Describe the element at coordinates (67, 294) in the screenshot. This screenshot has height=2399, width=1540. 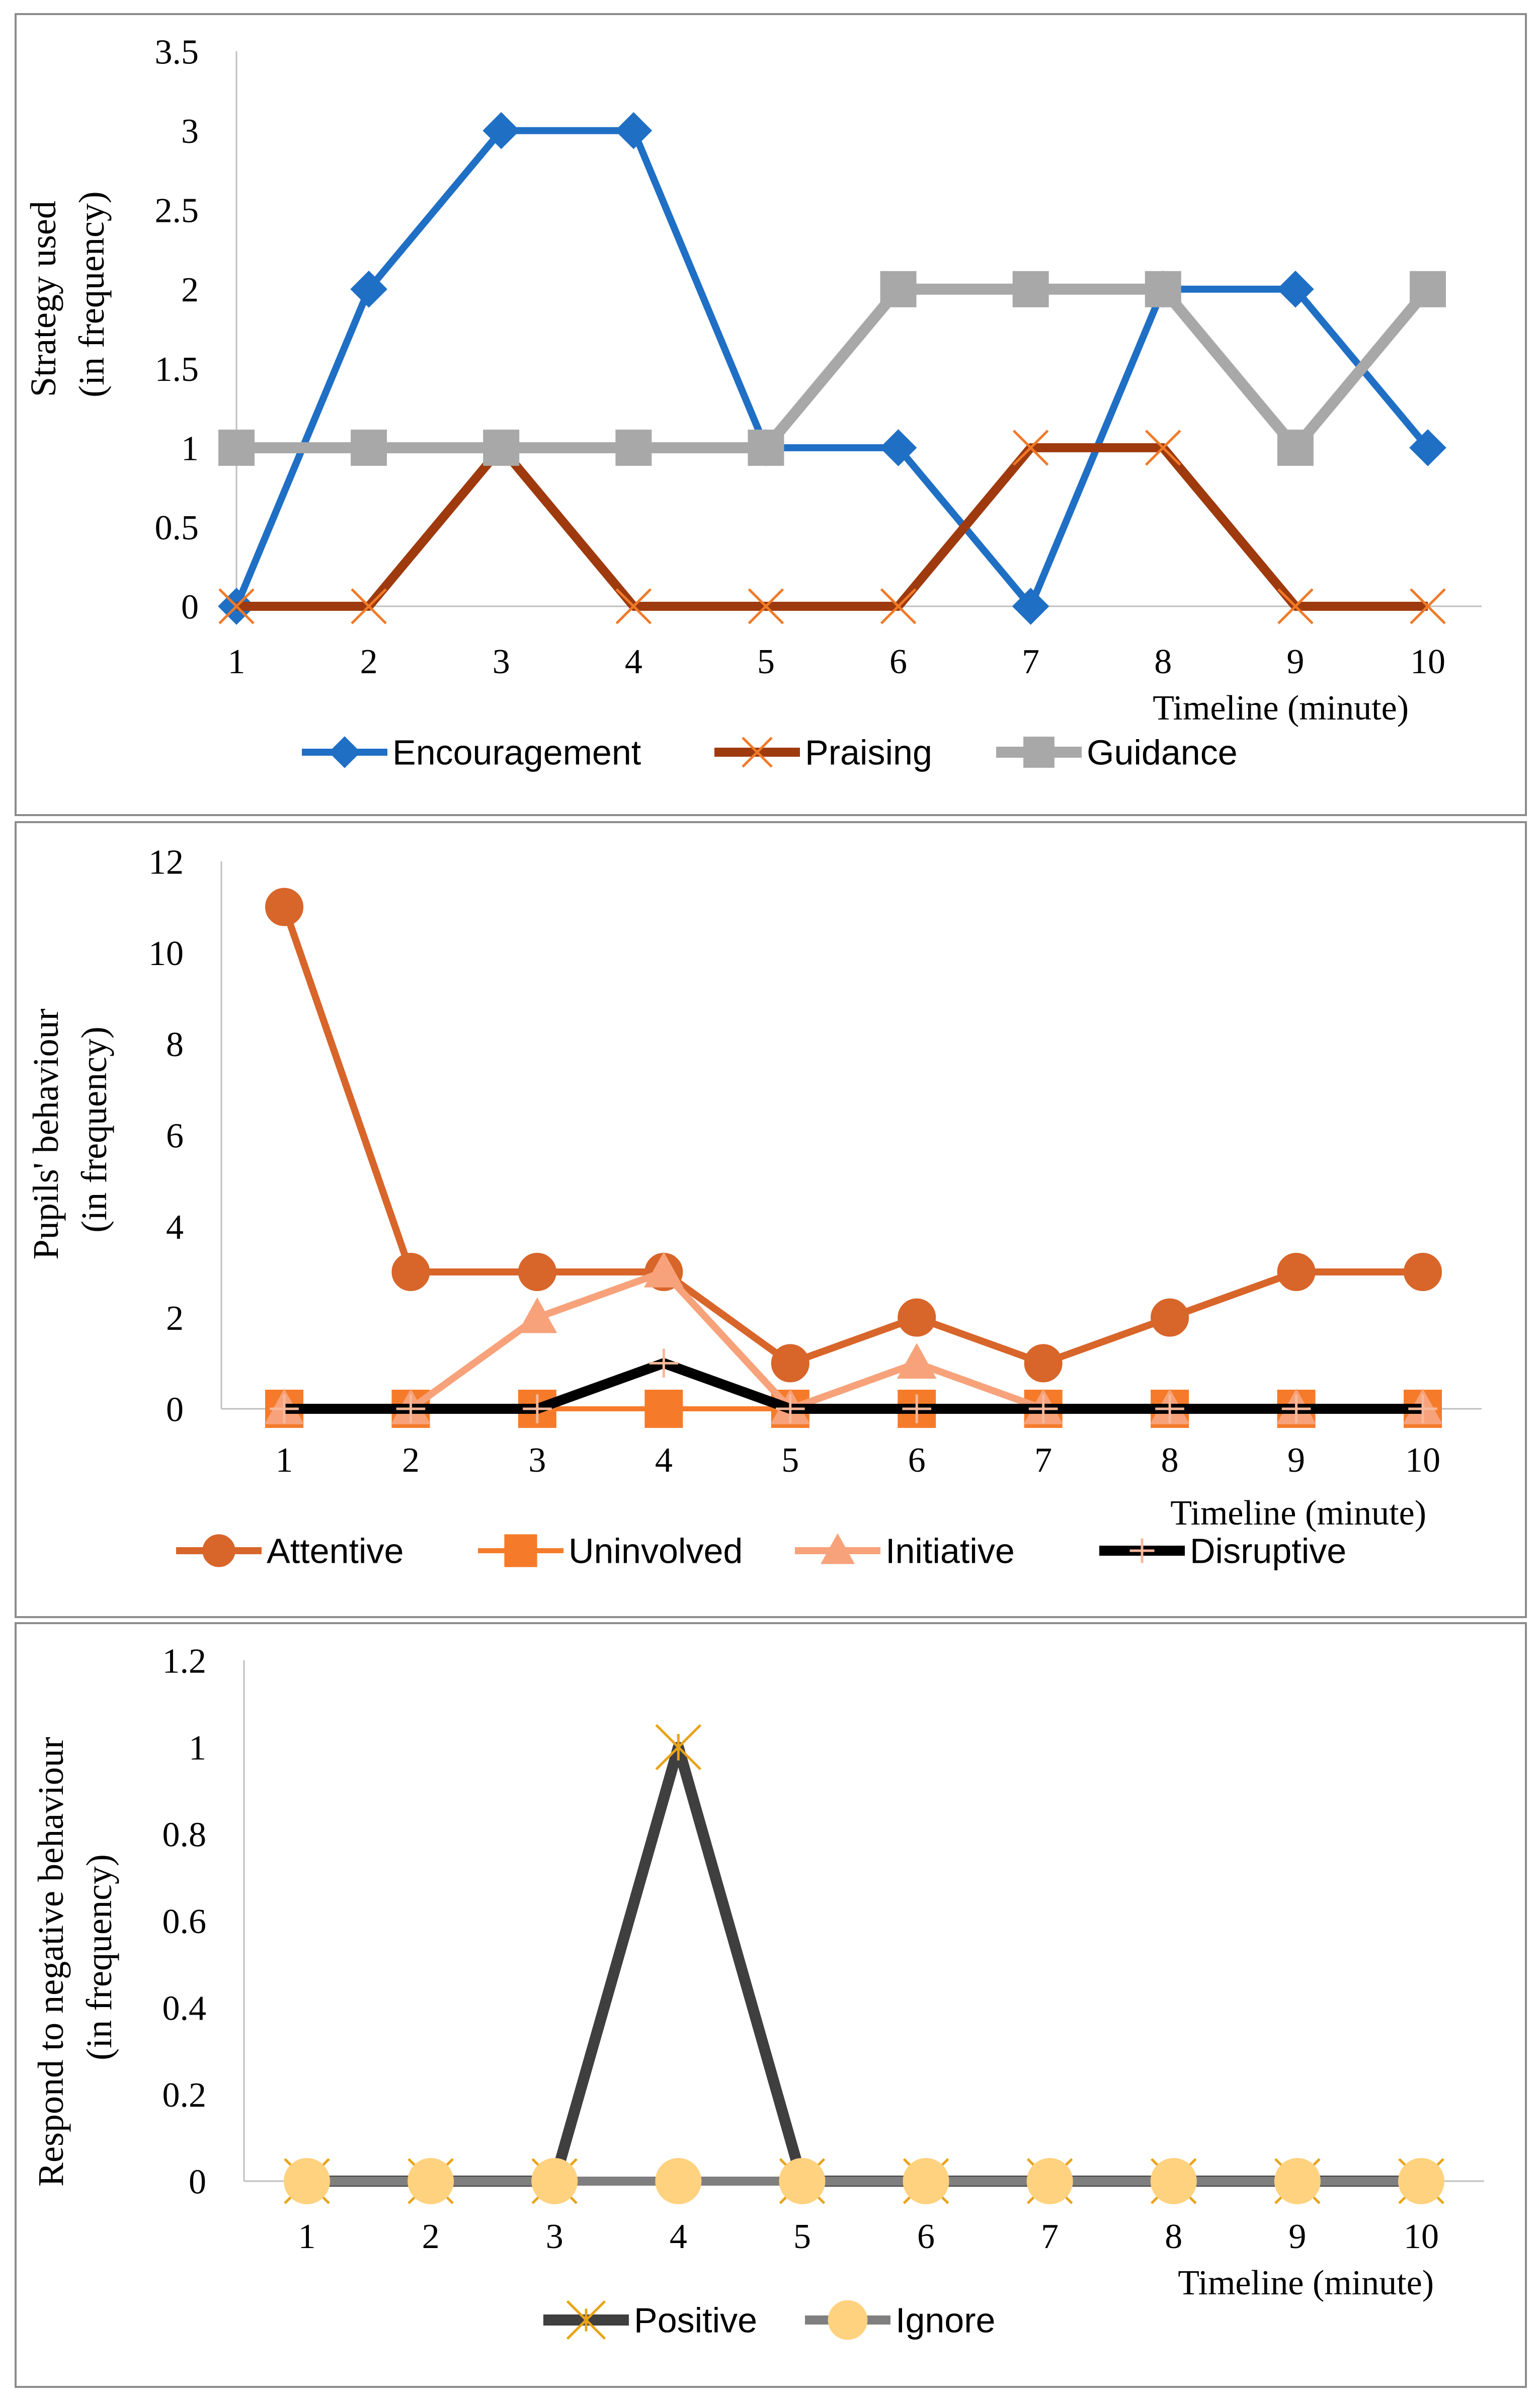
I see `y-axis-label: Strategy used (in frequency)` at that location.